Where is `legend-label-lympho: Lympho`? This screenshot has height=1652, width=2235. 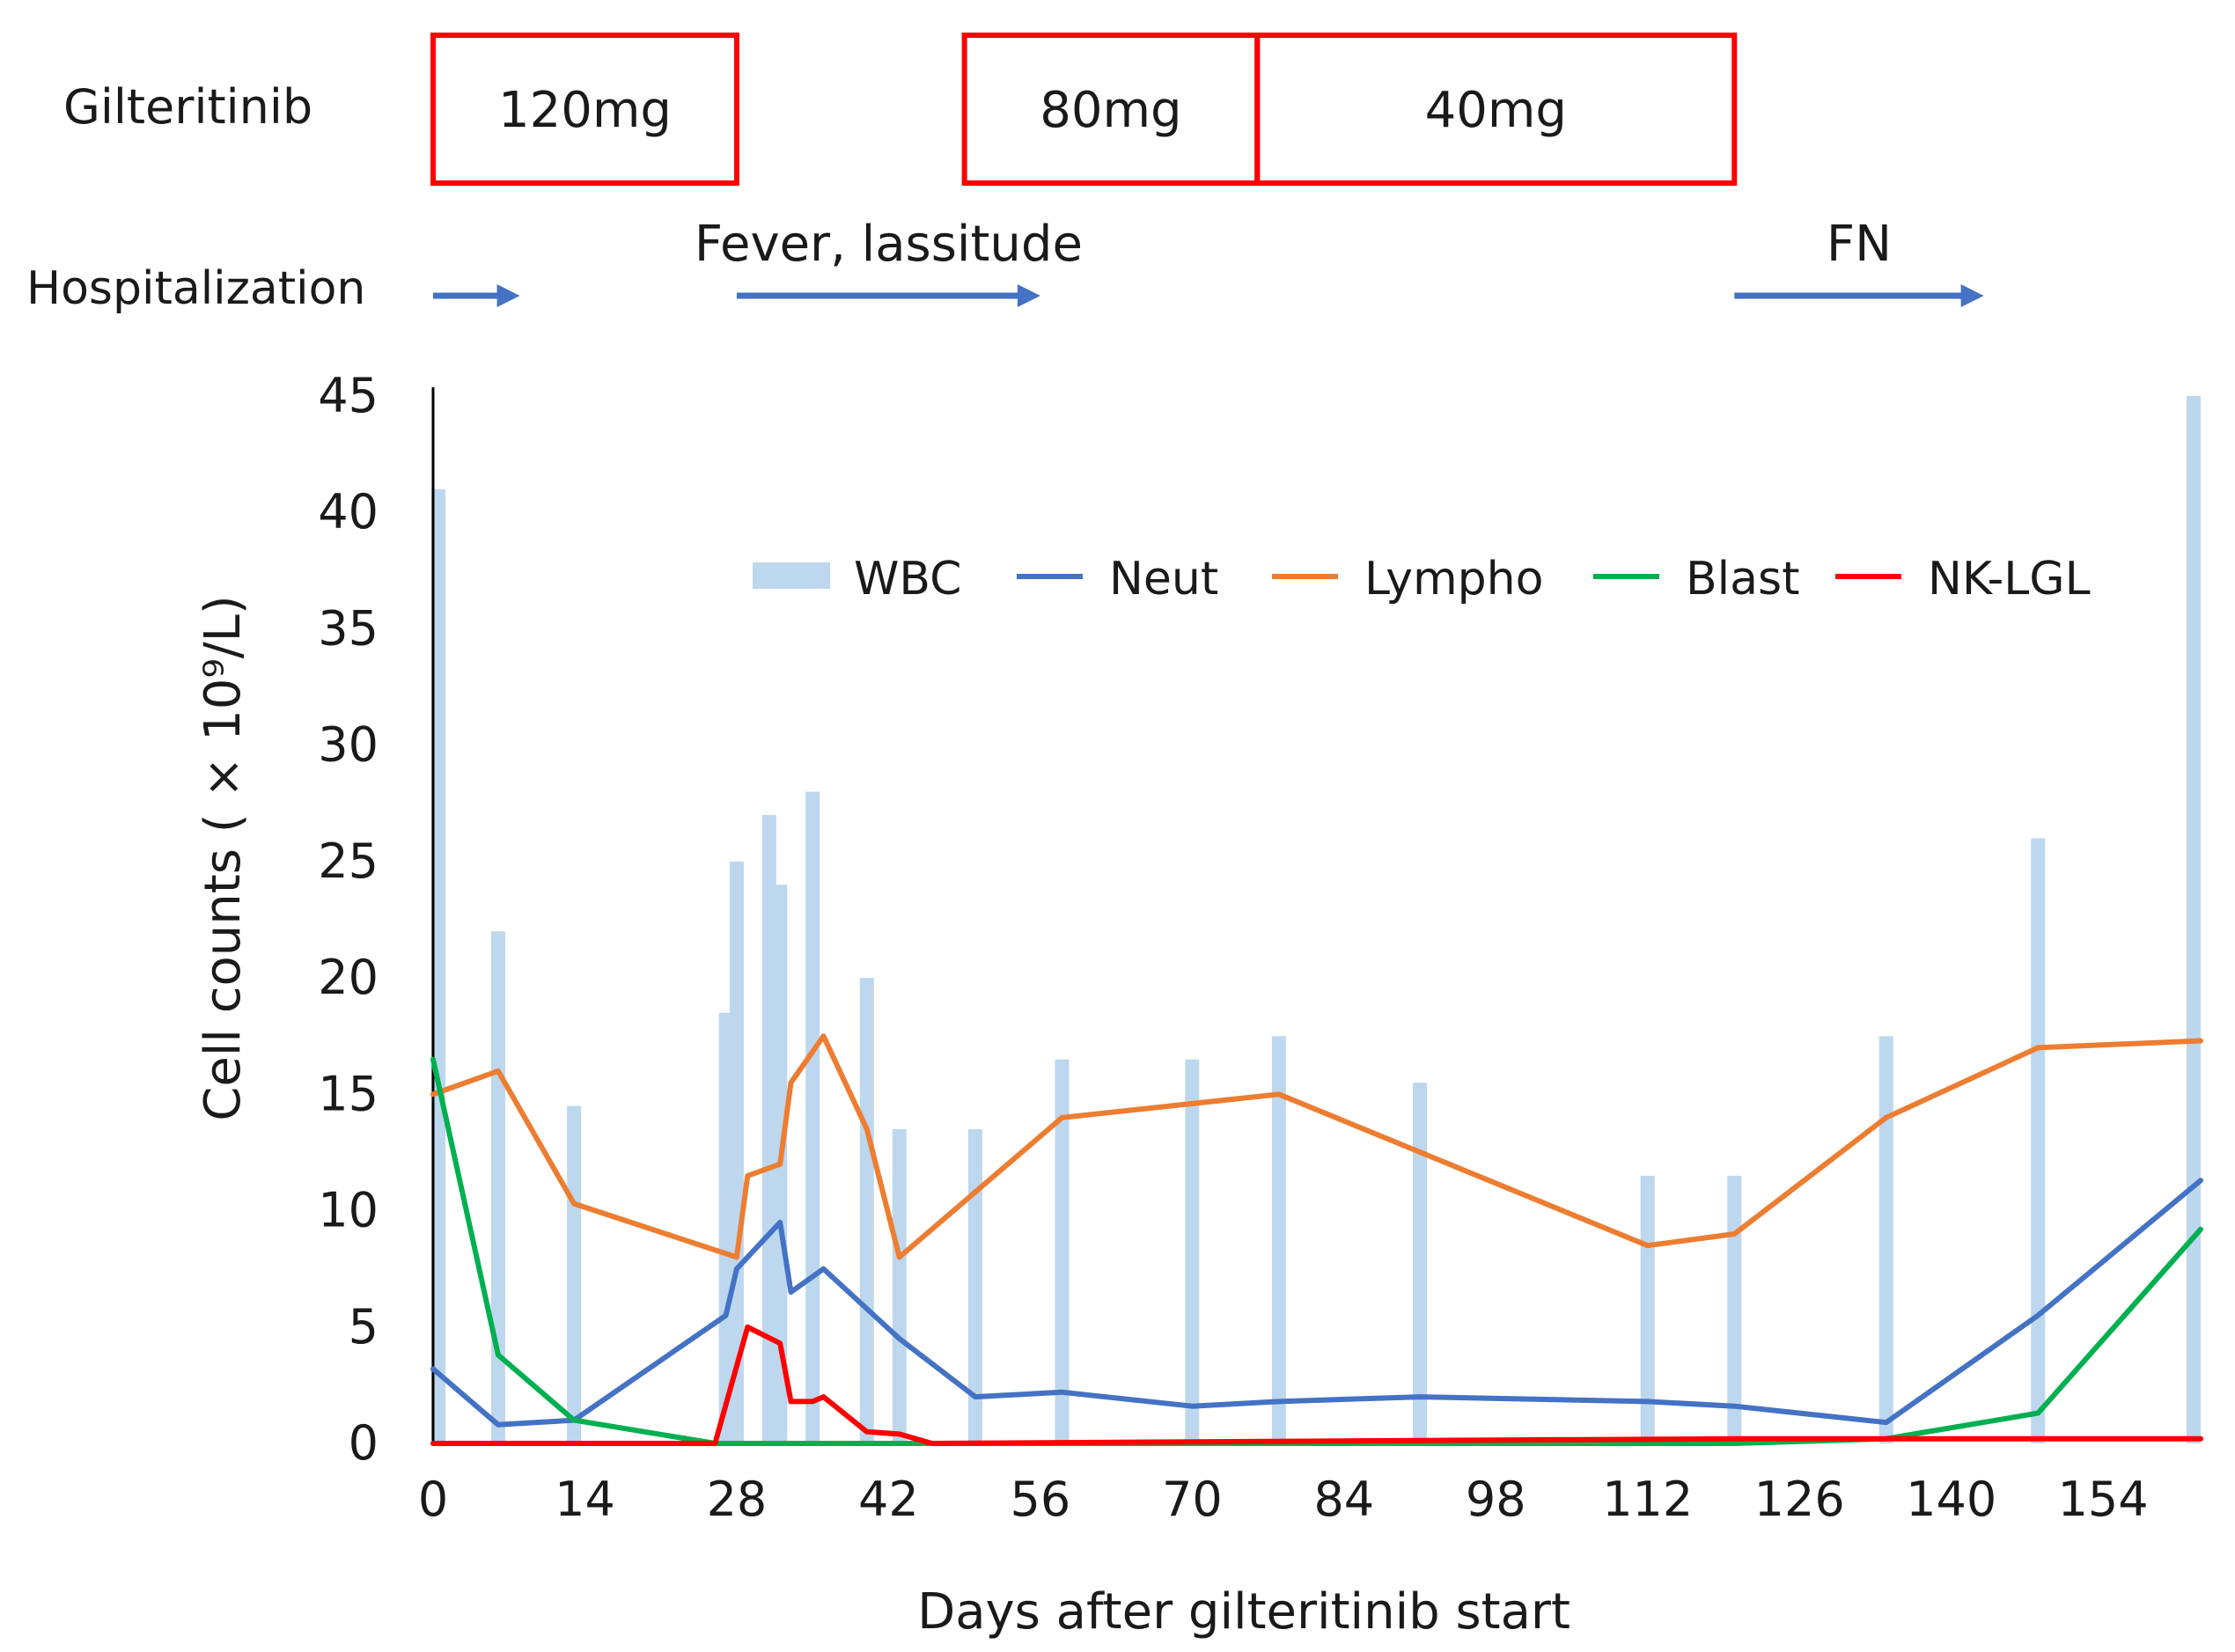
legend-label-lympho: Lympho is located at coordinates (1453, 579).